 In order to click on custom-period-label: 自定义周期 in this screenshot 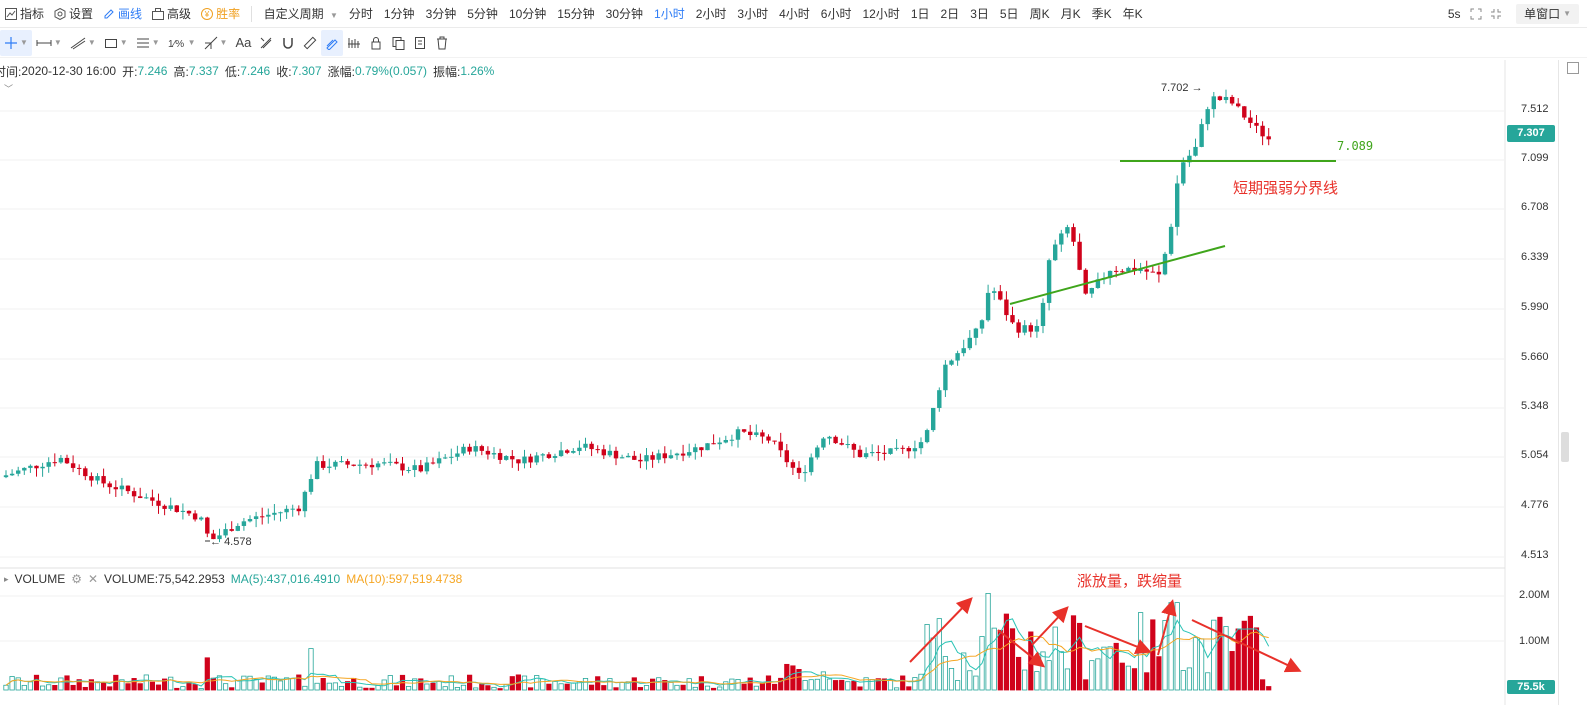, I will do `click(293, 13)`.